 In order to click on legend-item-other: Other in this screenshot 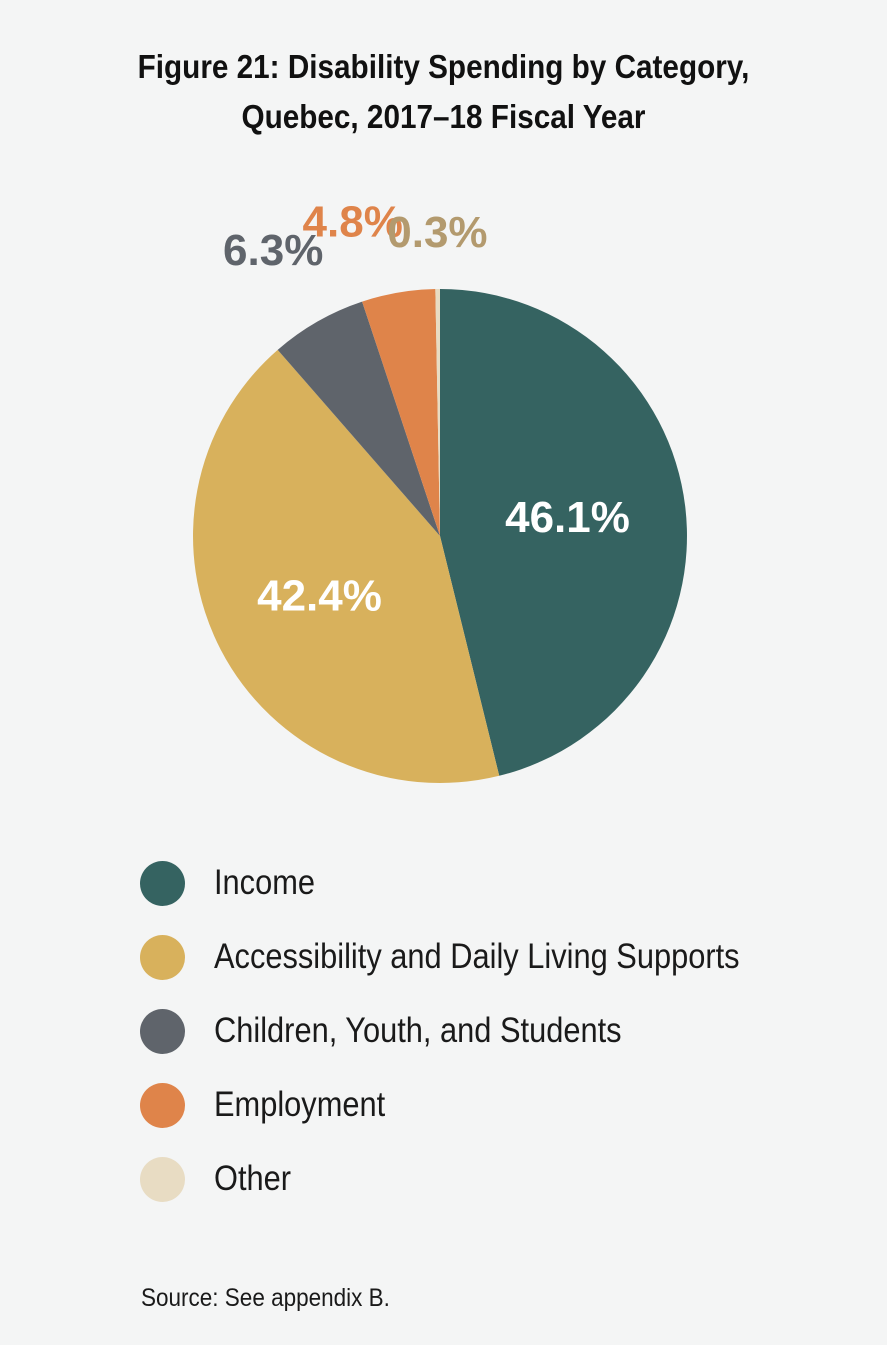, I will do `click(500, 1179)`.